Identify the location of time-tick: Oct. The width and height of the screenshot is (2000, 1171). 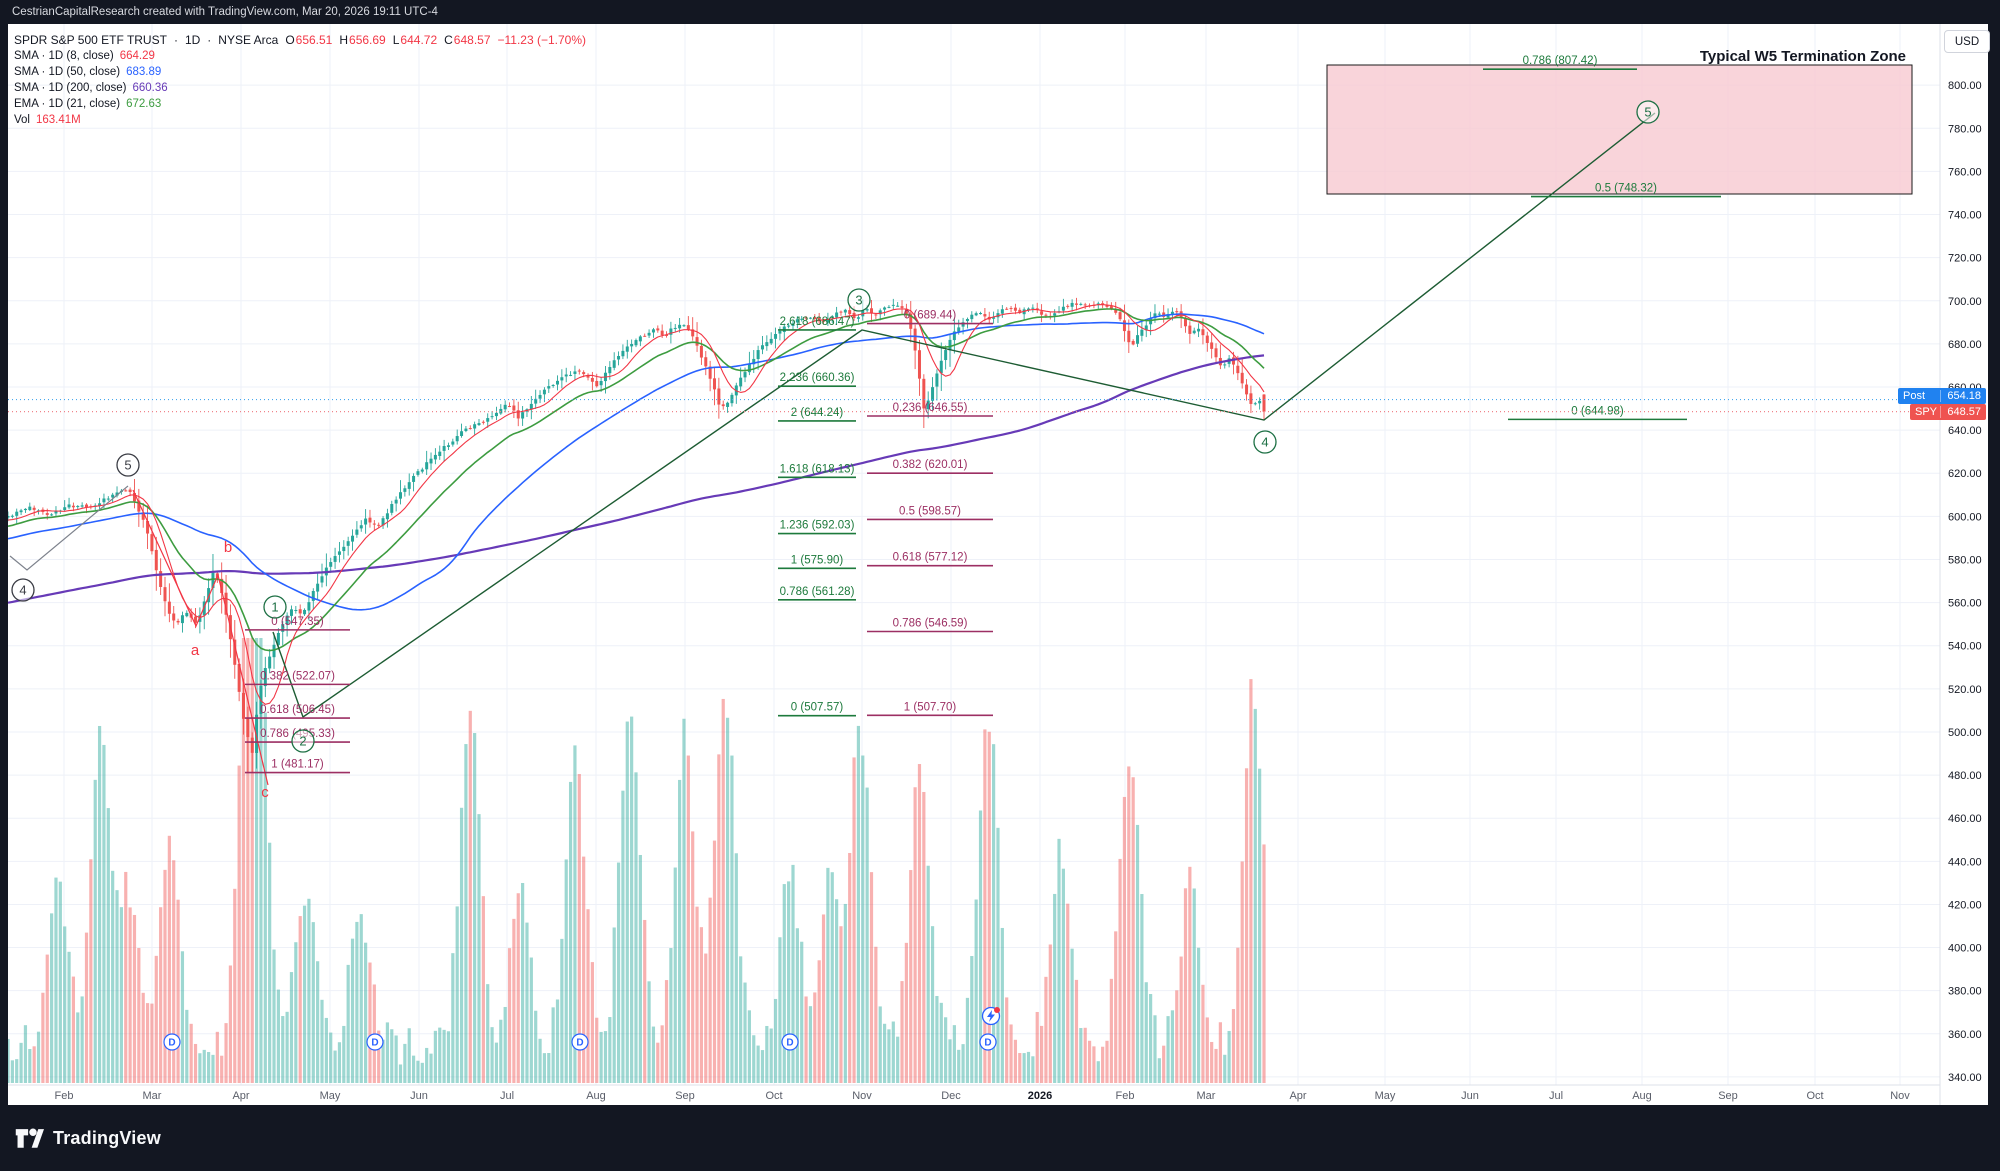
(773, 1096).